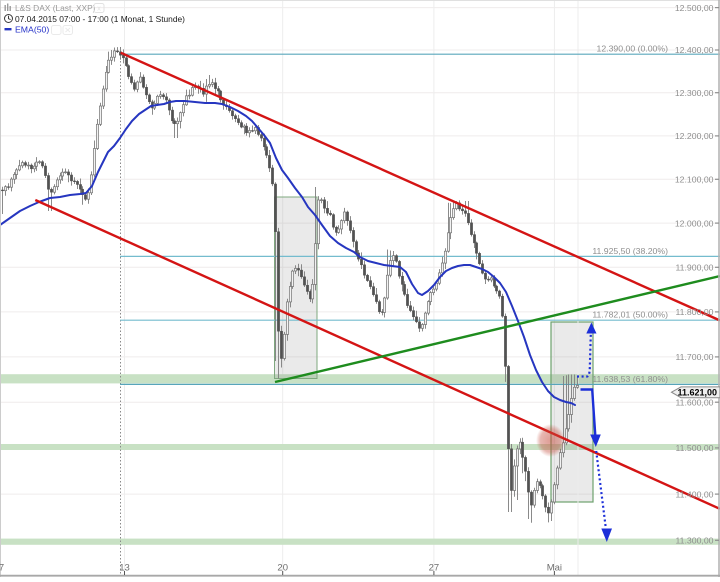 Image resolution: width=720 pixels, height=582 pixels. Describe the element at coordinates (694, 402) in the screenshot. I see `svg-text: 11.600,00` at that location.